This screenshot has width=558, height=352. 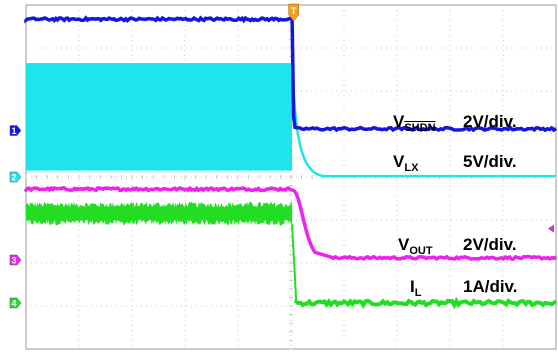 What do you see at coordinates (406, 163) in the screenshot?
I see `ch2-label: VLX` at bounding box center [406, 163].